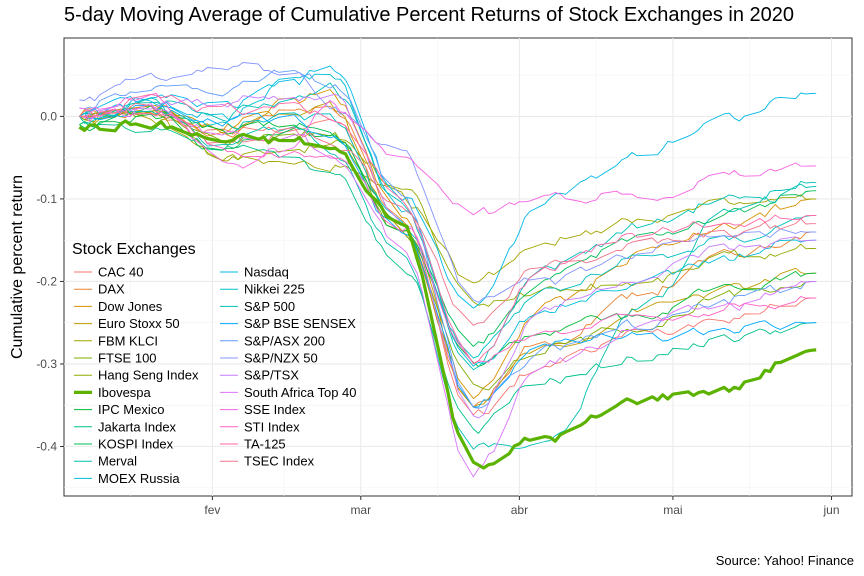  What do you see at coordinates (281, 358) in the screenshot?
I see `legend-label: S&P/NZX 50` at bounding box center [281, 358].